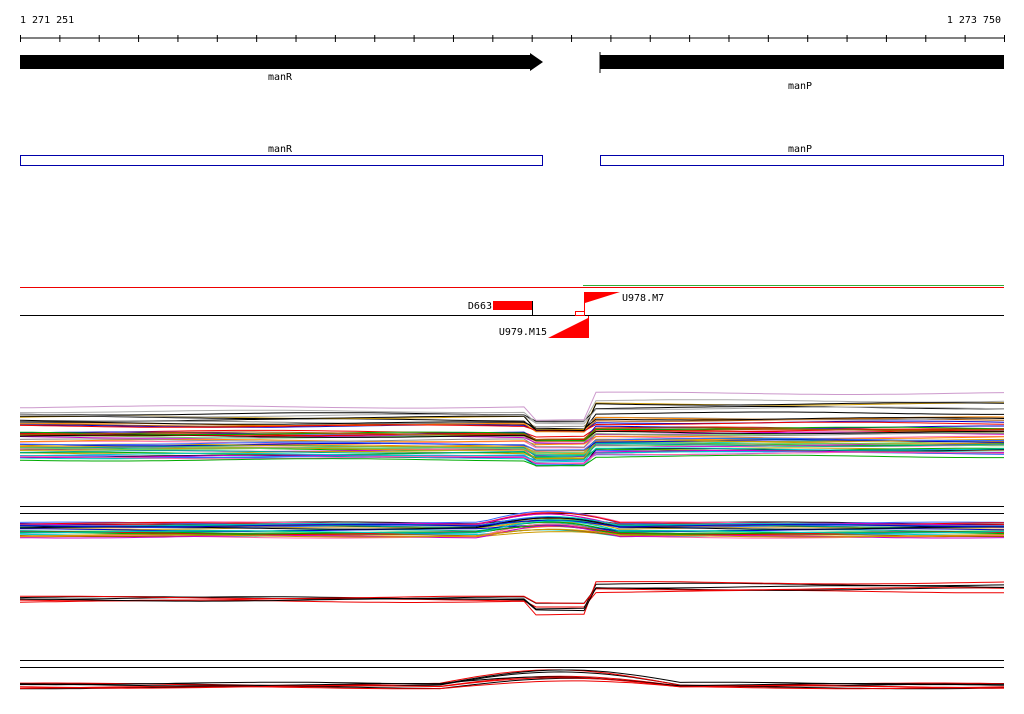  I want to click on ruler-end: 1 273 750, so click(974, 20).